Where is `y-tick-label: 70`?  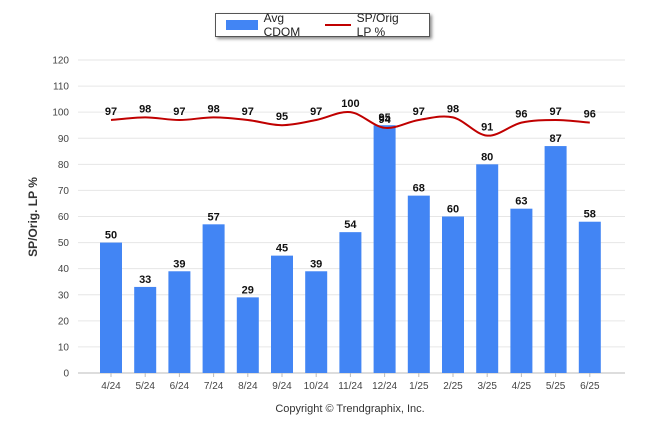
y-tick-label: 70 is located at coordinates (64, 191).